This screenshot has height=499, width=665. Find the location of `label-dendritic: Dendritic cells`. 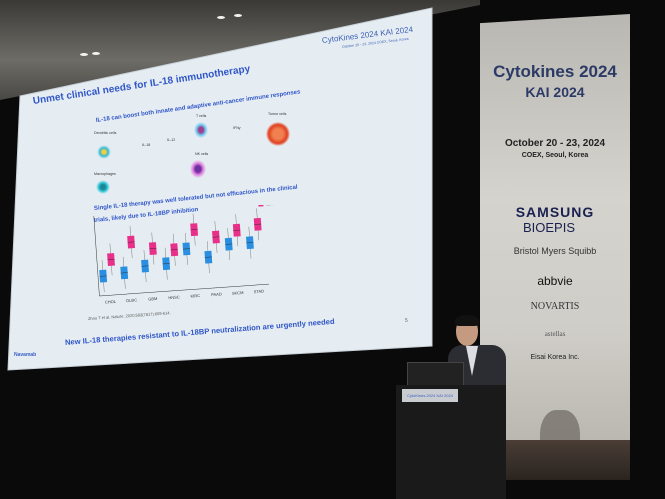

label-dendritic: Dendritic cells is located at coordinates (105, 133).